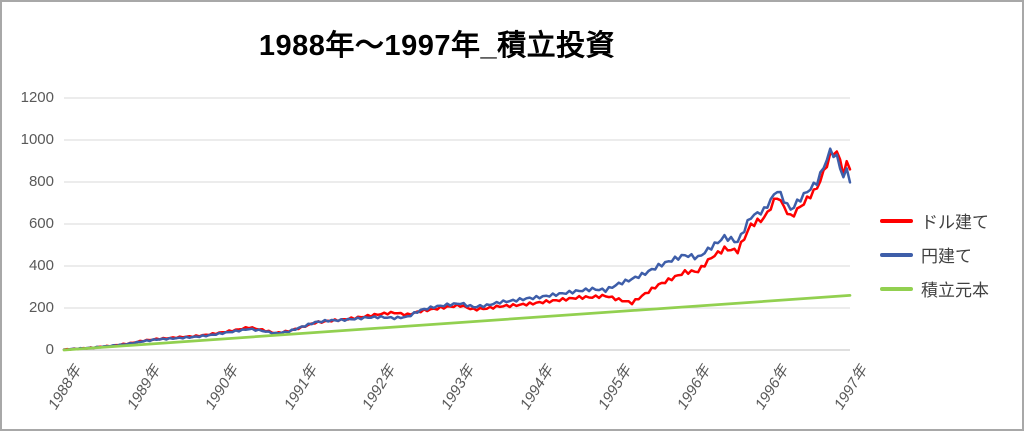 The width and height of the screenshot is (1024, 431). What do you see at coordinates (955, 290) in the screenshot?
I see `legend-label-principal: 積立元本` at bounding box center [955, 290].